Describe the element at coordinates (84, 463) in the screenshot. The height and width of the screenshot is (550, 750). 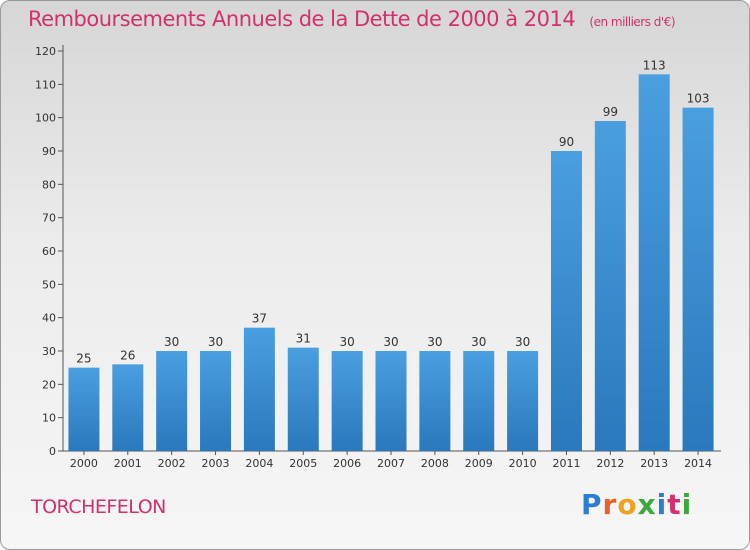
I see `x-tick-label-2000: 2000` at that location.